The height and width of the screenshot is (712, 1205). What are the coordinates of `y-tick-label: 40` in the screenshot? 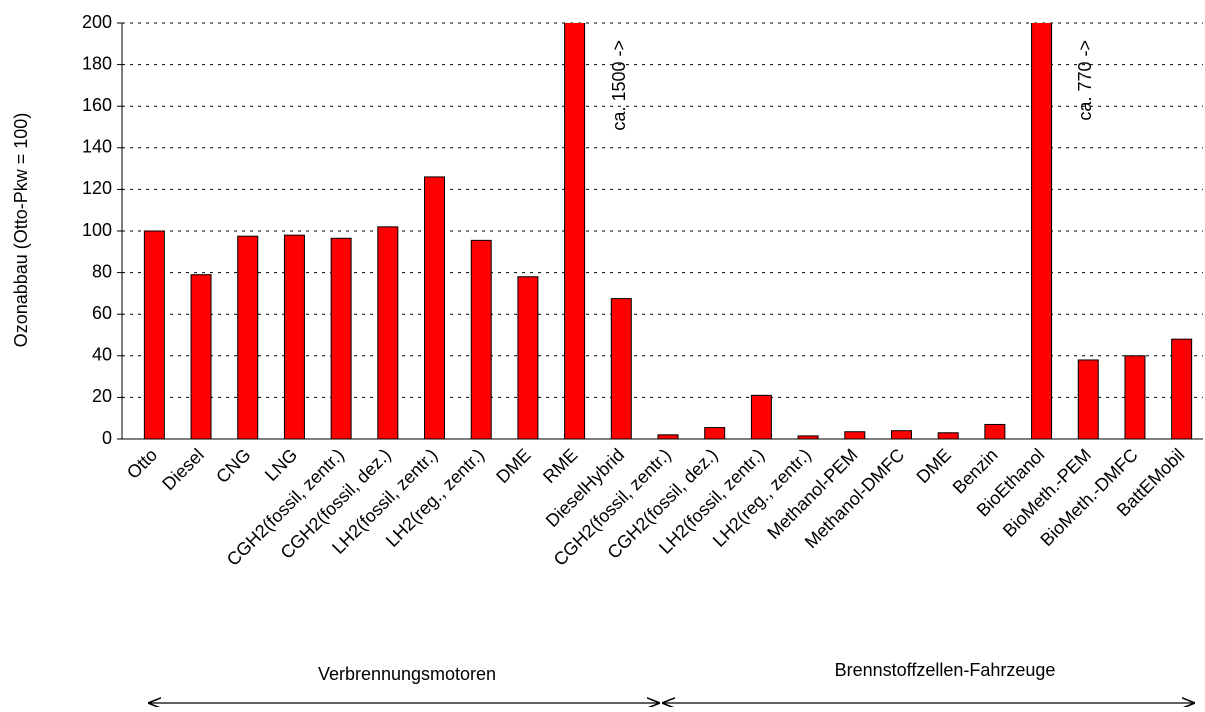 It's located at (102, 355).